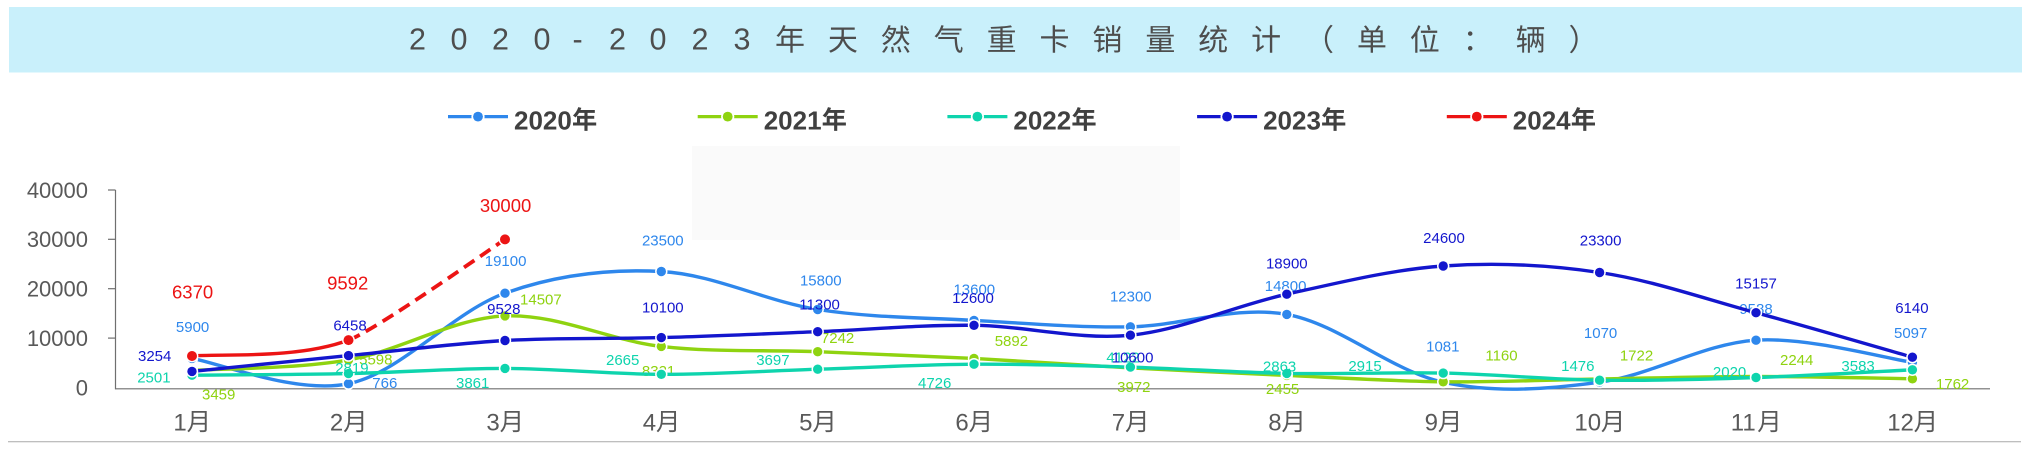 This screenshot has width=2028, height=449. I want to click on svg-text: 14507, so click(541, 300).